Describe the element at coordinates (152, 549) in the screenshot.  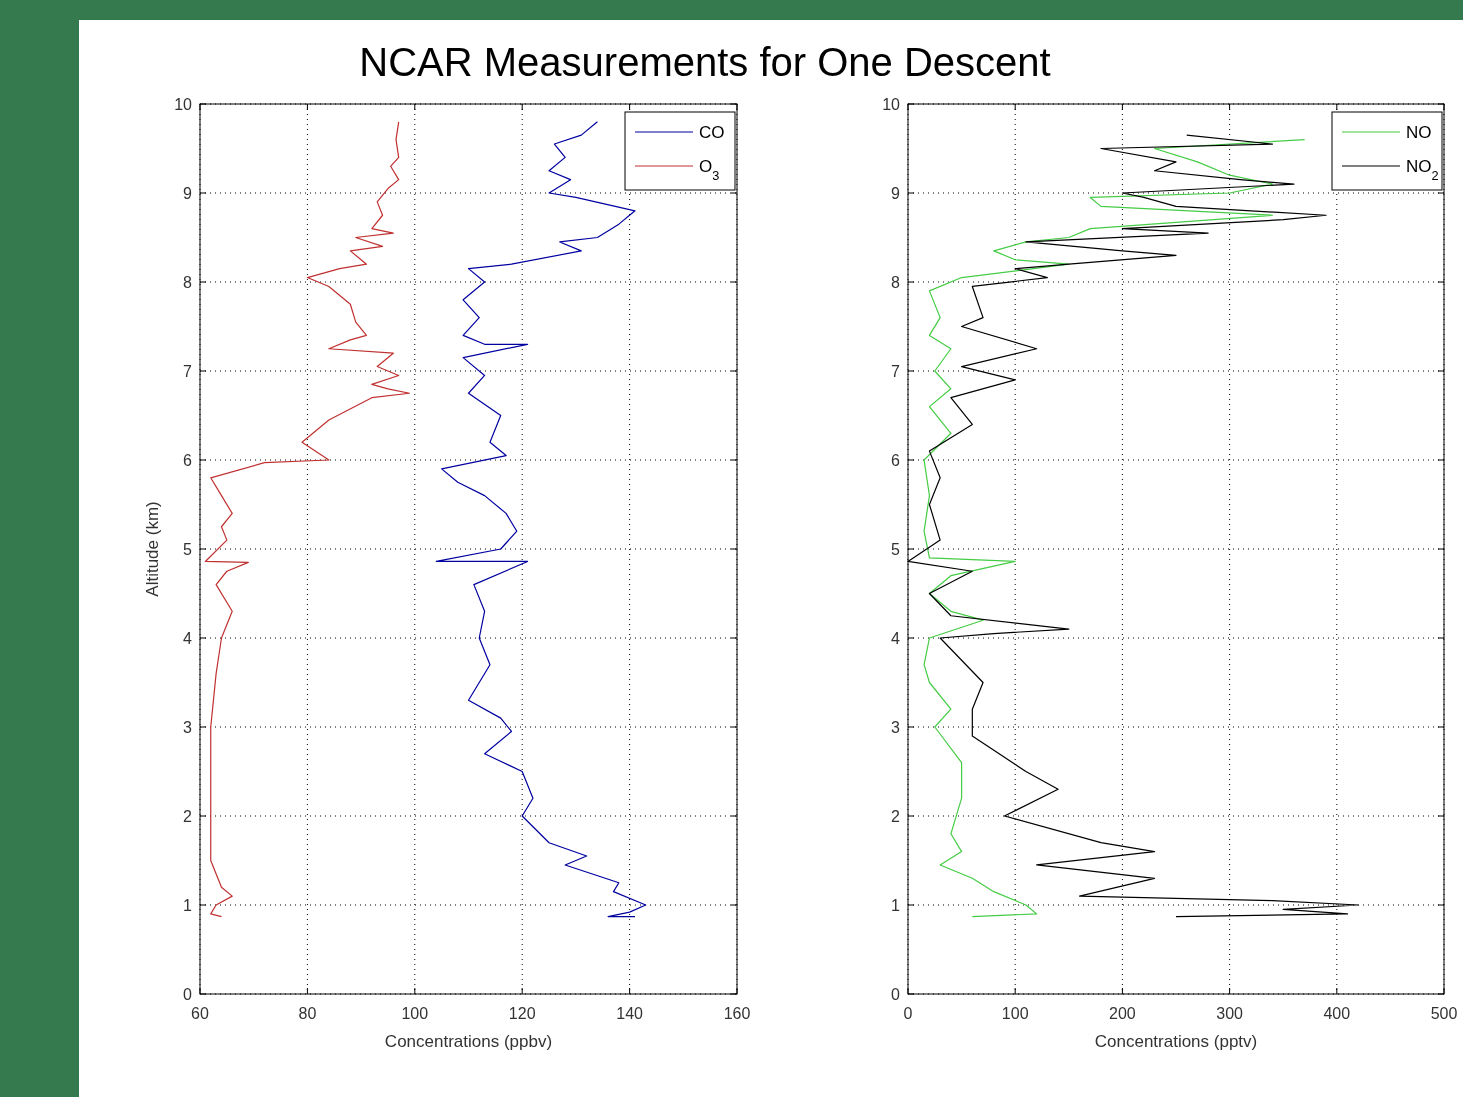
I see `y-axis-title: Altitude (km)` at that location.